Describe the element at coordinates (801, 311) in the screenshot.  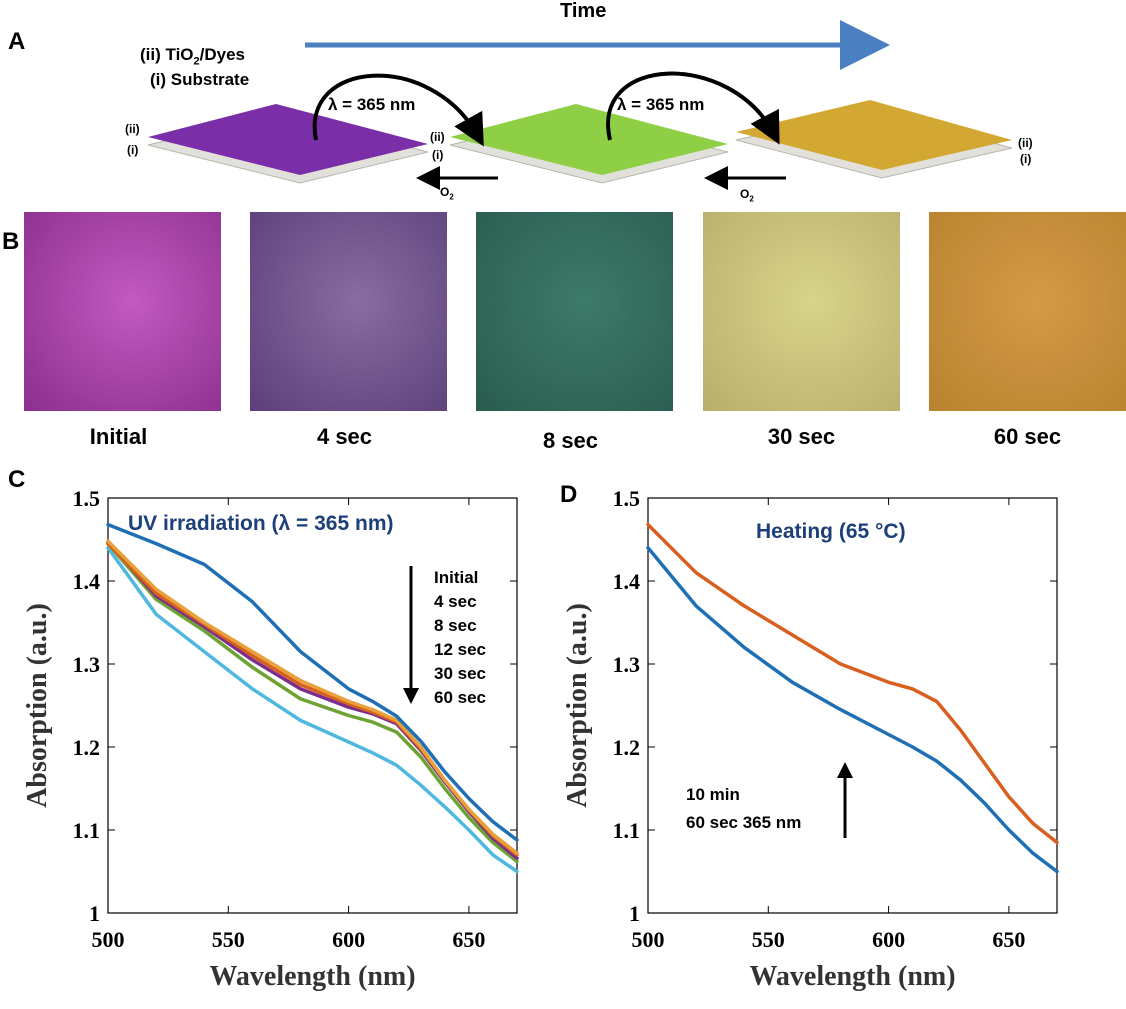
I see `swatch-30-sec` at that location.